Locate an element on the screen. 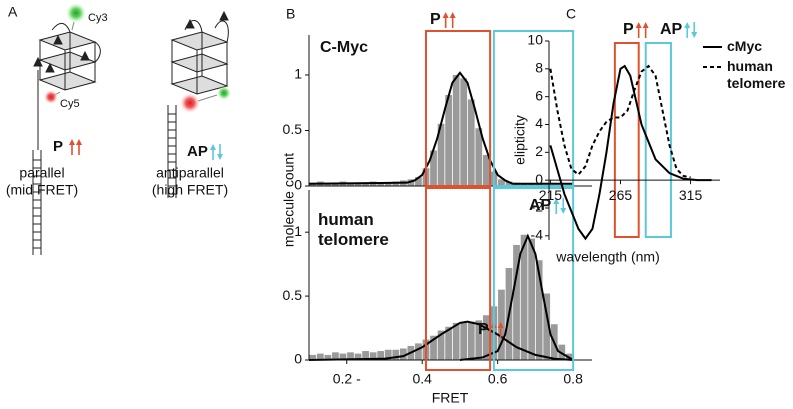 This screenshot has height=409, width=793. y-tick-label: 2 is located at coordinates (539, 151).